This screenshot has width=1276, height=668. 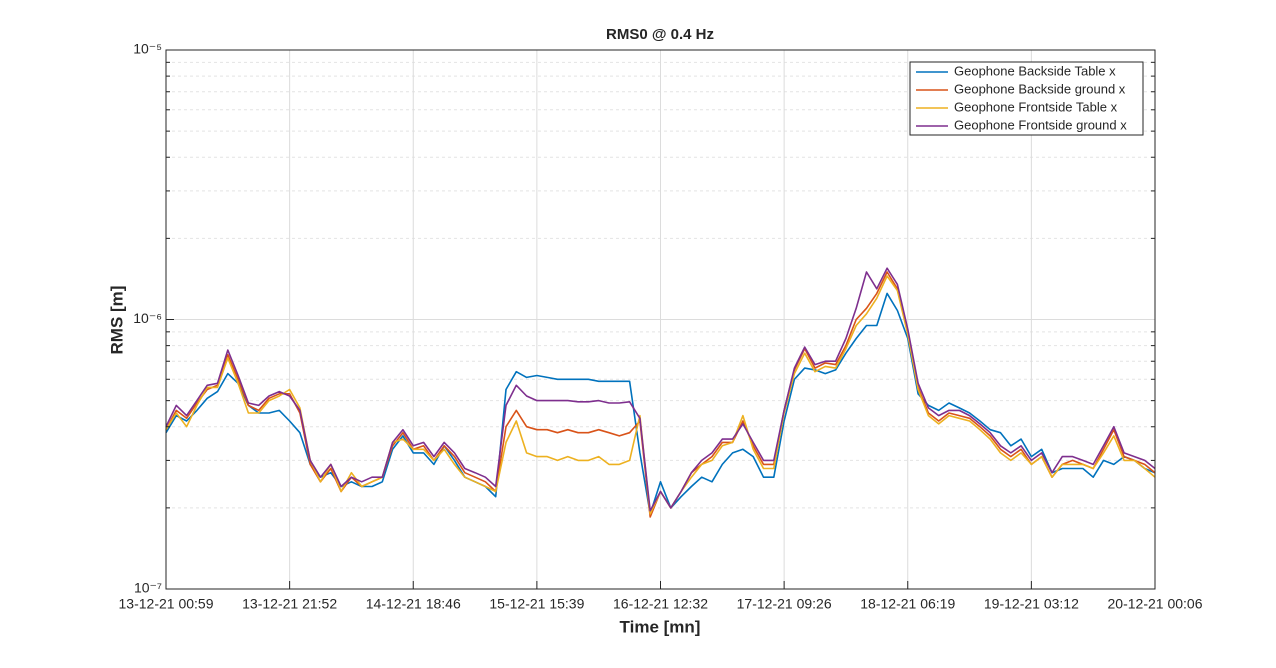 I want to click on x-tick-label: 14-12-21 18:46, so click(x=413, y=604).